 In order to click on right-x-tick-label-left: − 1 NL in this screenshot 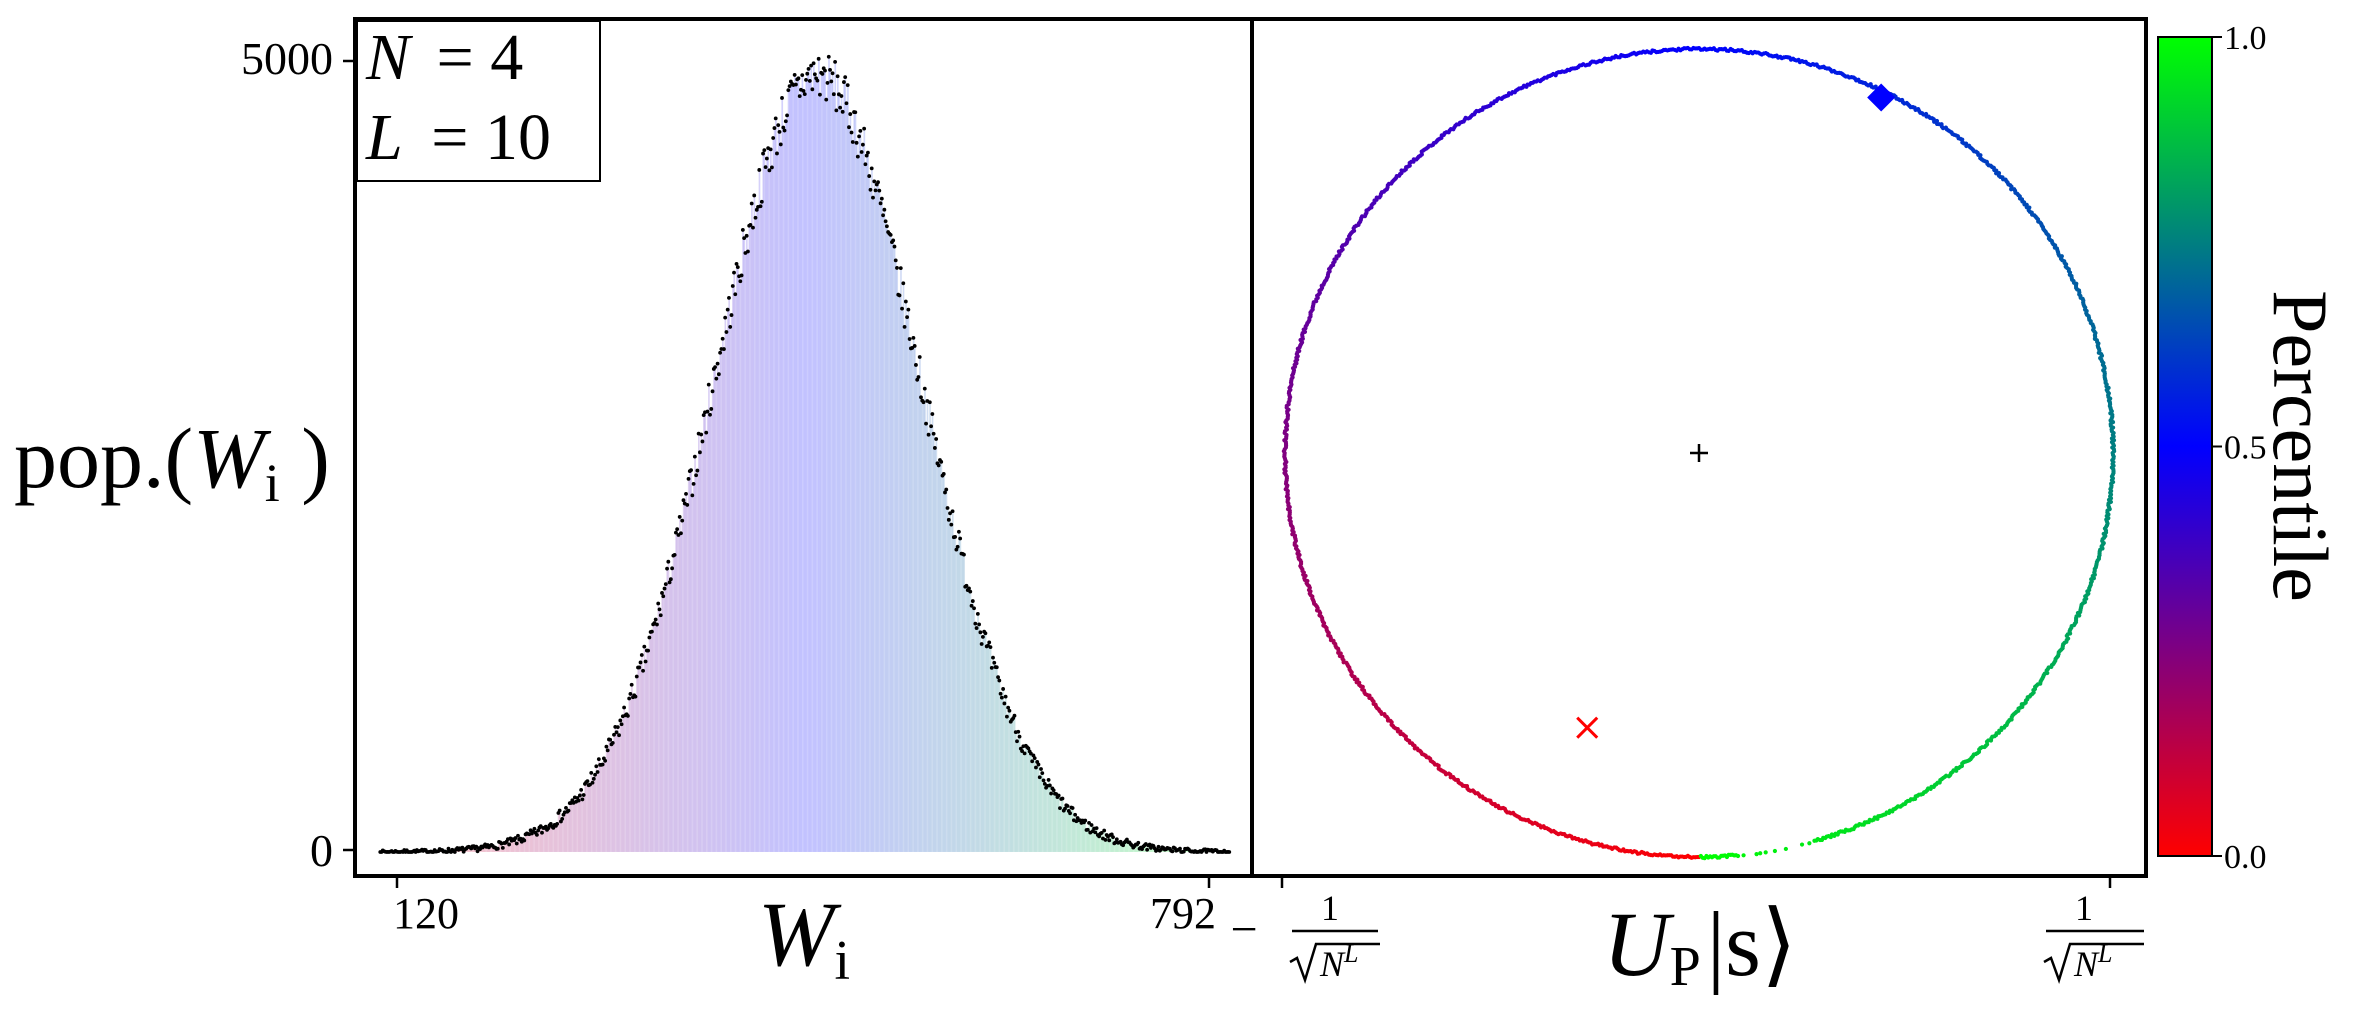, I will do `click(1305, 936)`.